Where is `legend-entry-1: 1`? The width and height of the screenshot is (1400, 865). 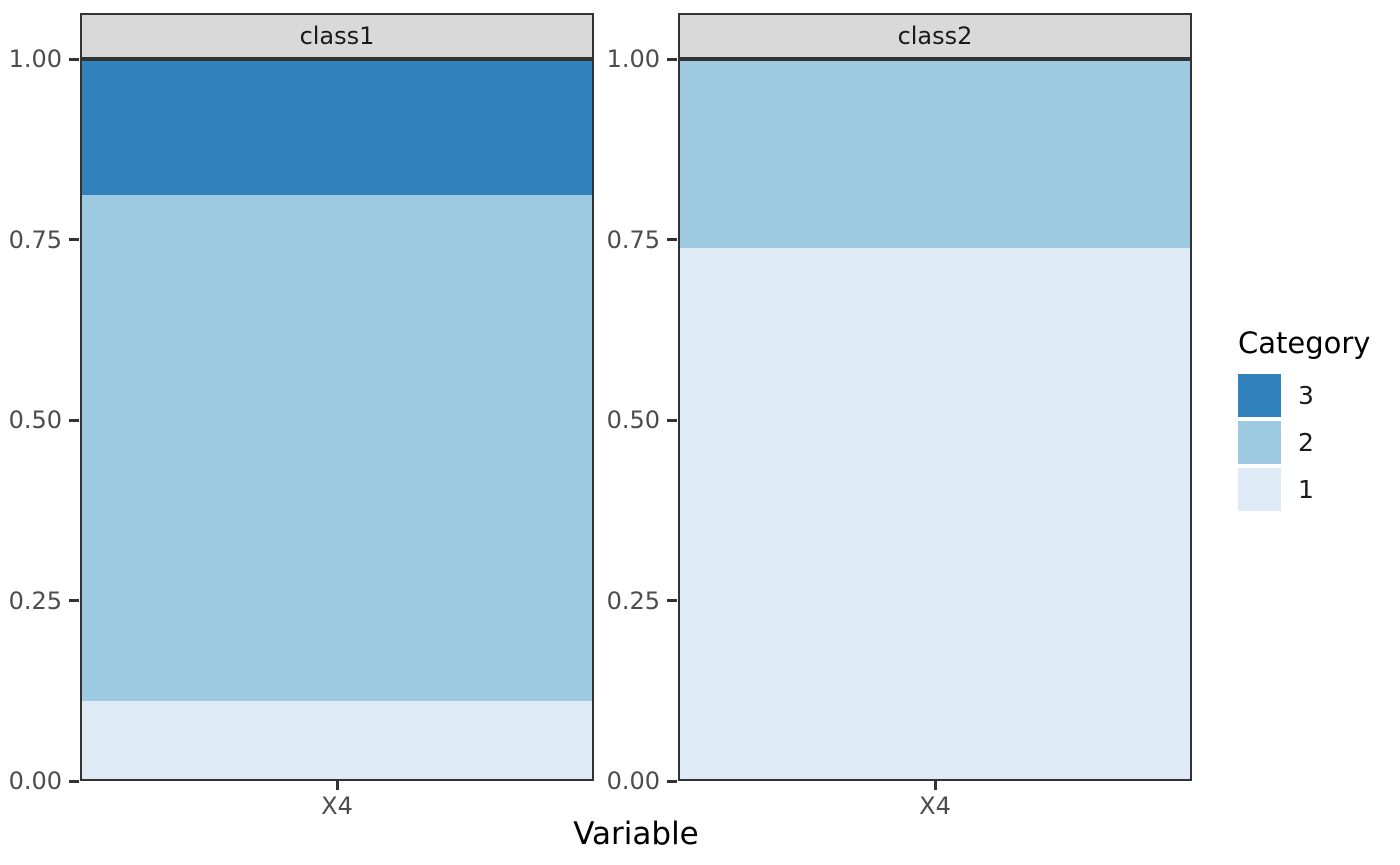 legend-entry-1: 1 is located at coordinates (1304, 489).